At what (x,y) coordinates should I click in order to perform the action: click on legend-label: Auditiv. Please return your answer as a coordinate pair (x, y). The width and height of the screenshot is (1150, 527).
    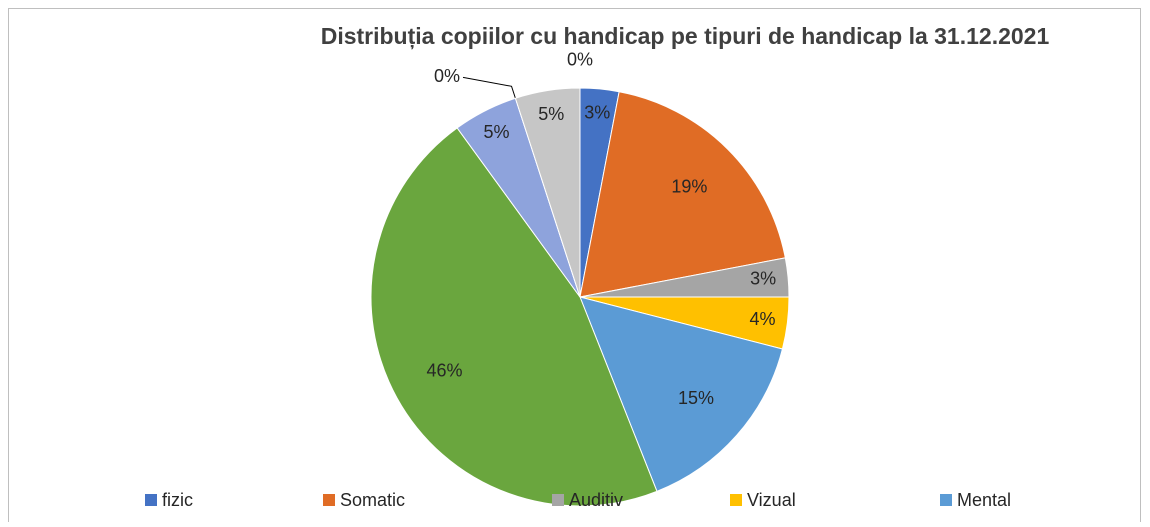
    Looking at the image, I should click on (596, 500).